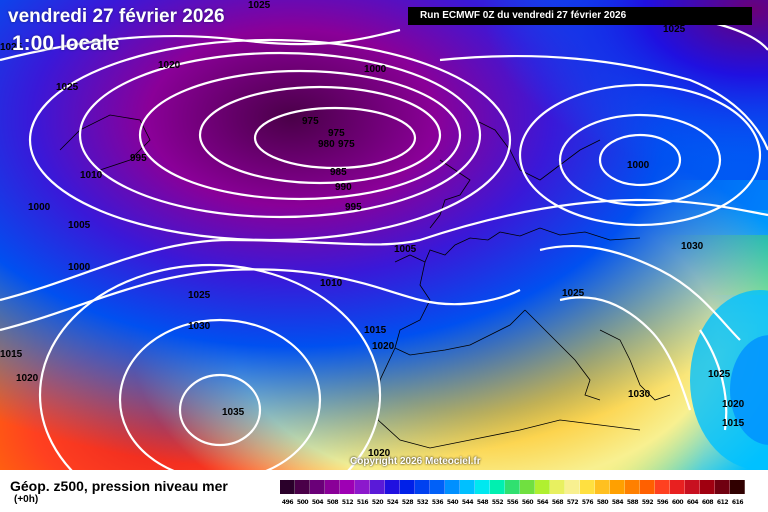  I want to click on scale-label: 516, so click(362, 502).